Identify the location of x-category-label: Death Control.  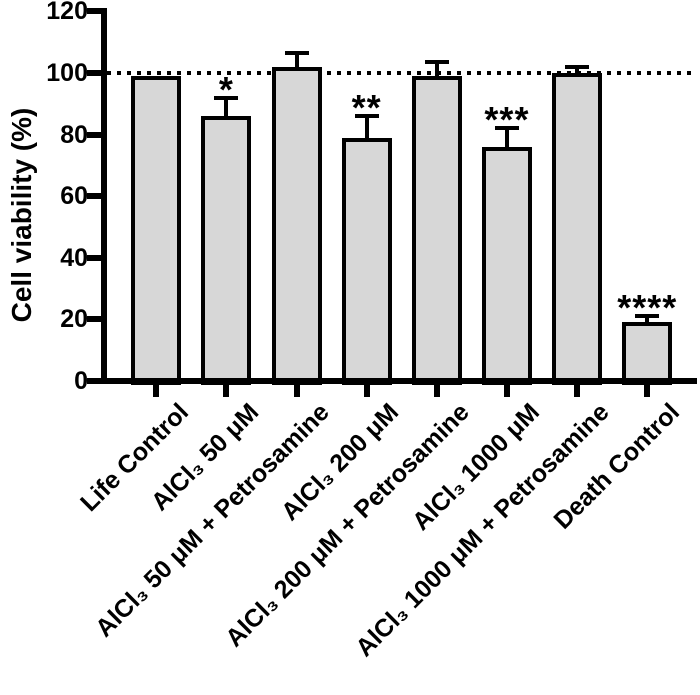
(617, 466).